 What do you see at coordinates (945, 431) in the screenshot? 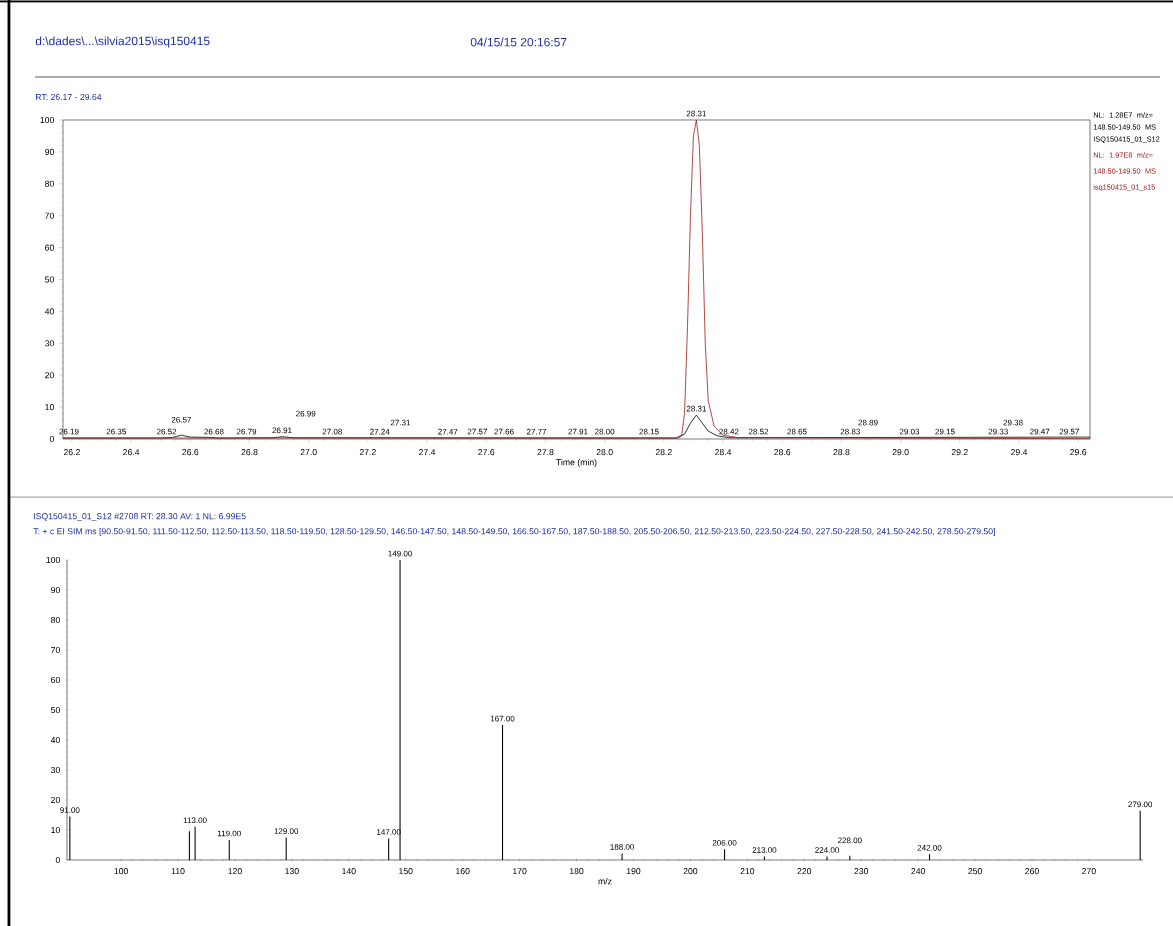
I see `annotation: 29.15` at bounding box center [945, 431].